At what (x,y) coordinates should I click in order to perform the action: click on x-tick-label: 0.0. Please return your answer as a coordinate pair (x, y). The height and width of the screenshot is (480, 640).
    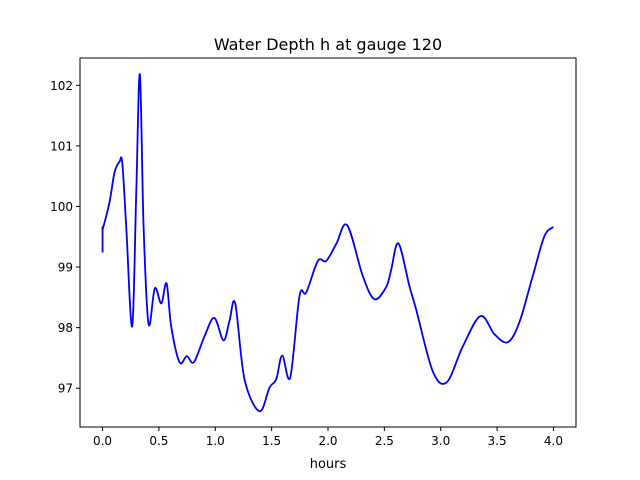
    Looking at the image, I should click on (102, 441).